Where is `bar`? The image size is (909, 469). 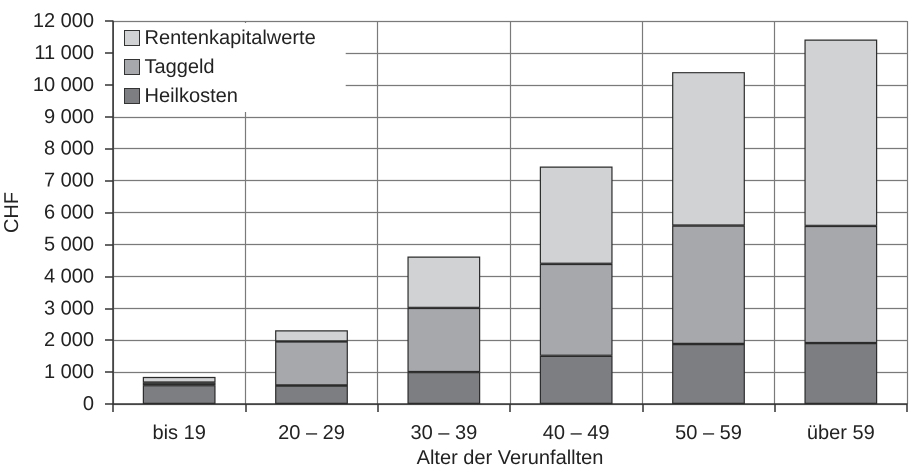 bar is located at coordinates (179, 379).